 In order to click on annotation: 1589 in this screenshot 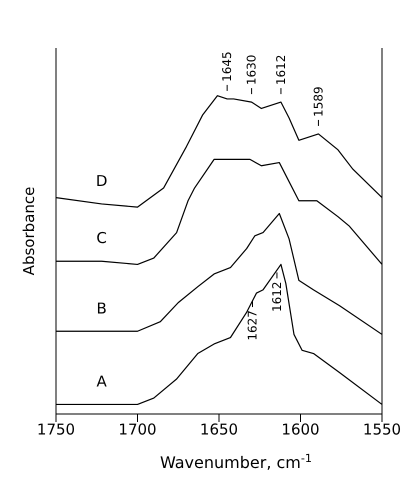, I will do `click(318, 101)`.